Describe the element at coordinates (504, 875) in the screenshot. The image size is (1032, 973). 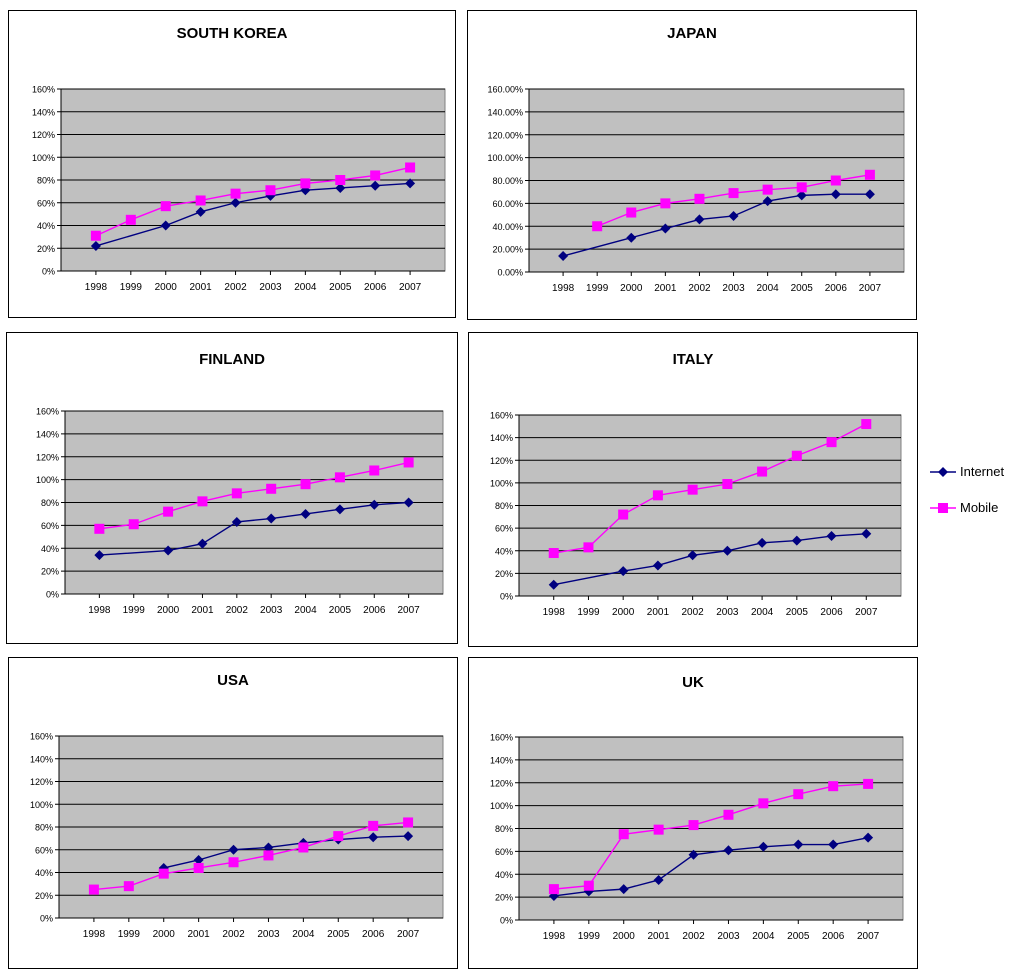
I see `y-tick-label: 40%` at that location.